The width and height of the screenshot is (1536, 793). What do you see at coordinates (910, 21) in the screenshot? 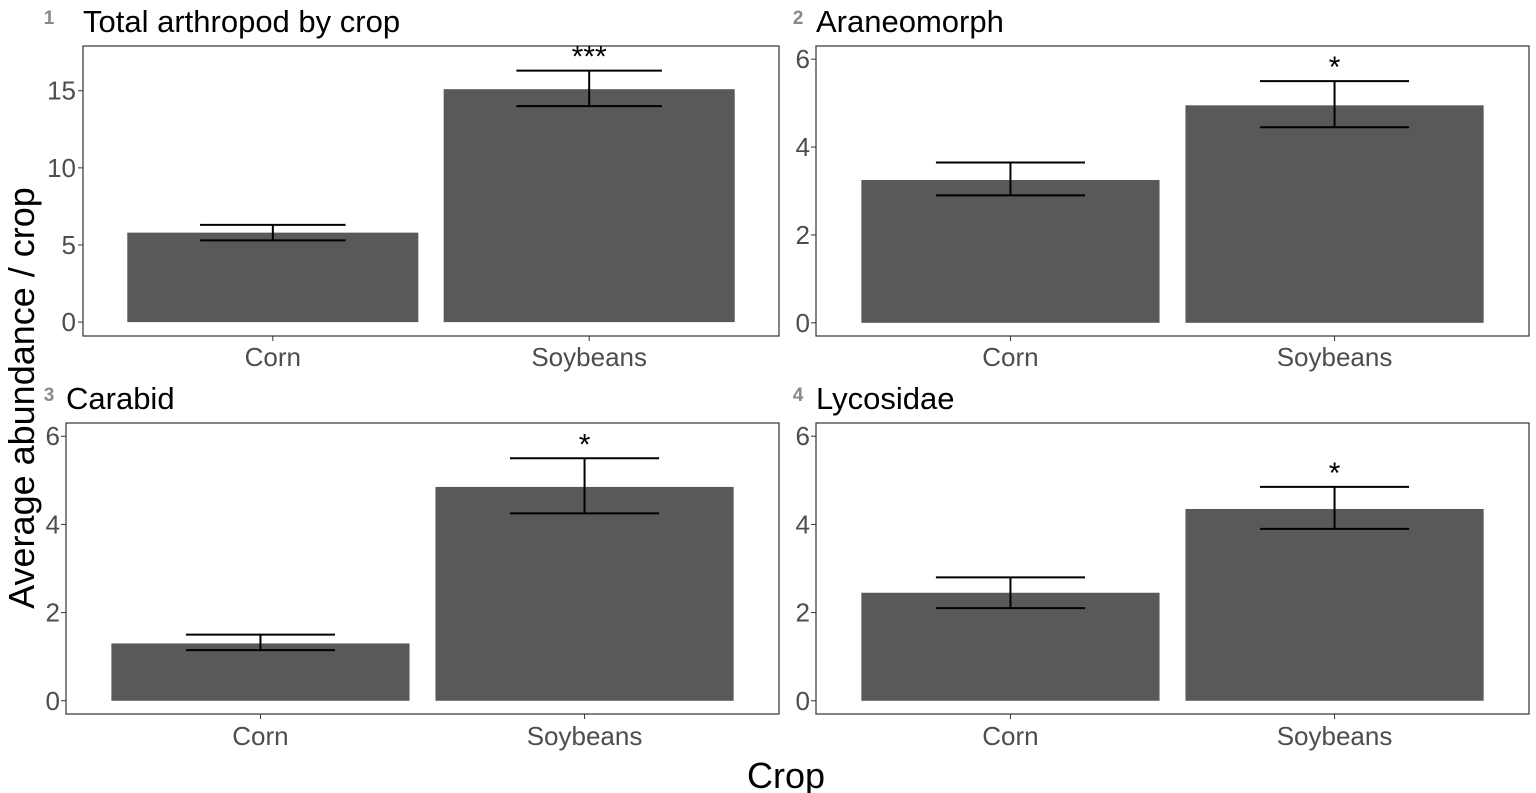
I see `panel-title: Araneomorph` at bounding box center [910, 21].